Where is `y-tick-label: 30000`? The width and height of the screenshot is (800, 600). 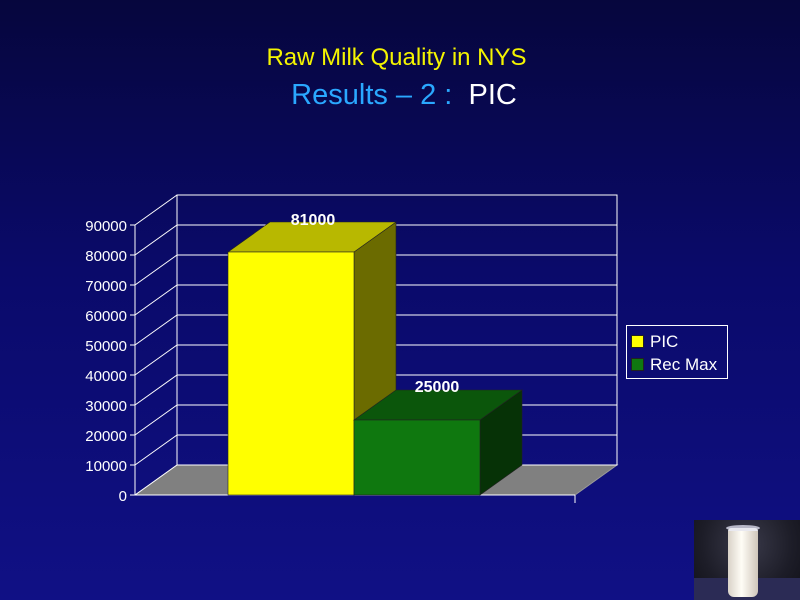
y-tick-label: 30000 is located at coordinates (106, 406).